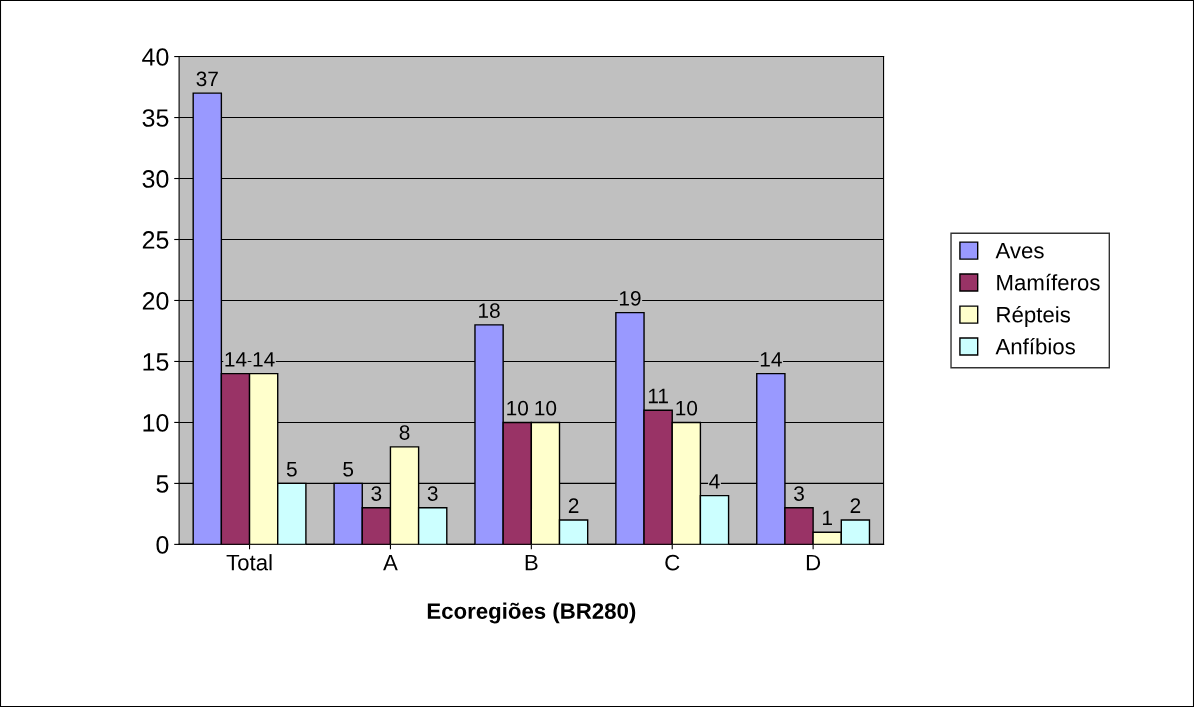  Describe the element at coordinates (630, 298) in the screenshot. I see `data-label: 19` at that location.